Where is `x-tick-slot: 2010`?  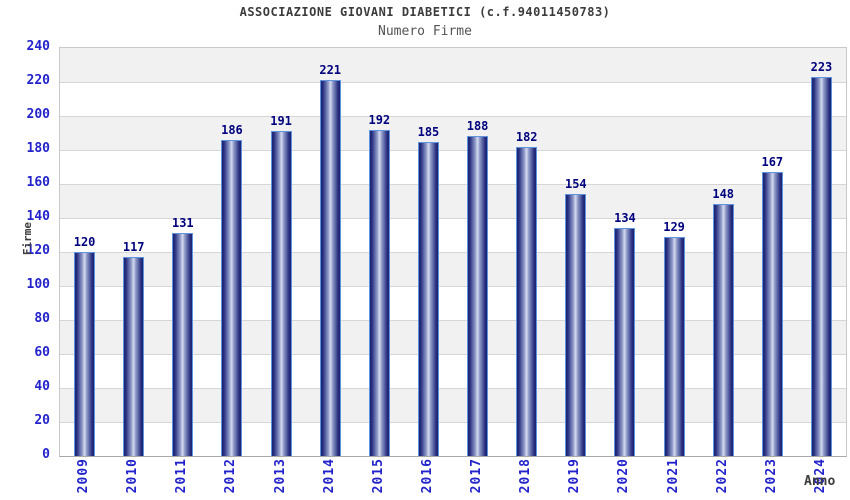 x-tick-slot: 2010 is located at coordinates (132, 475).